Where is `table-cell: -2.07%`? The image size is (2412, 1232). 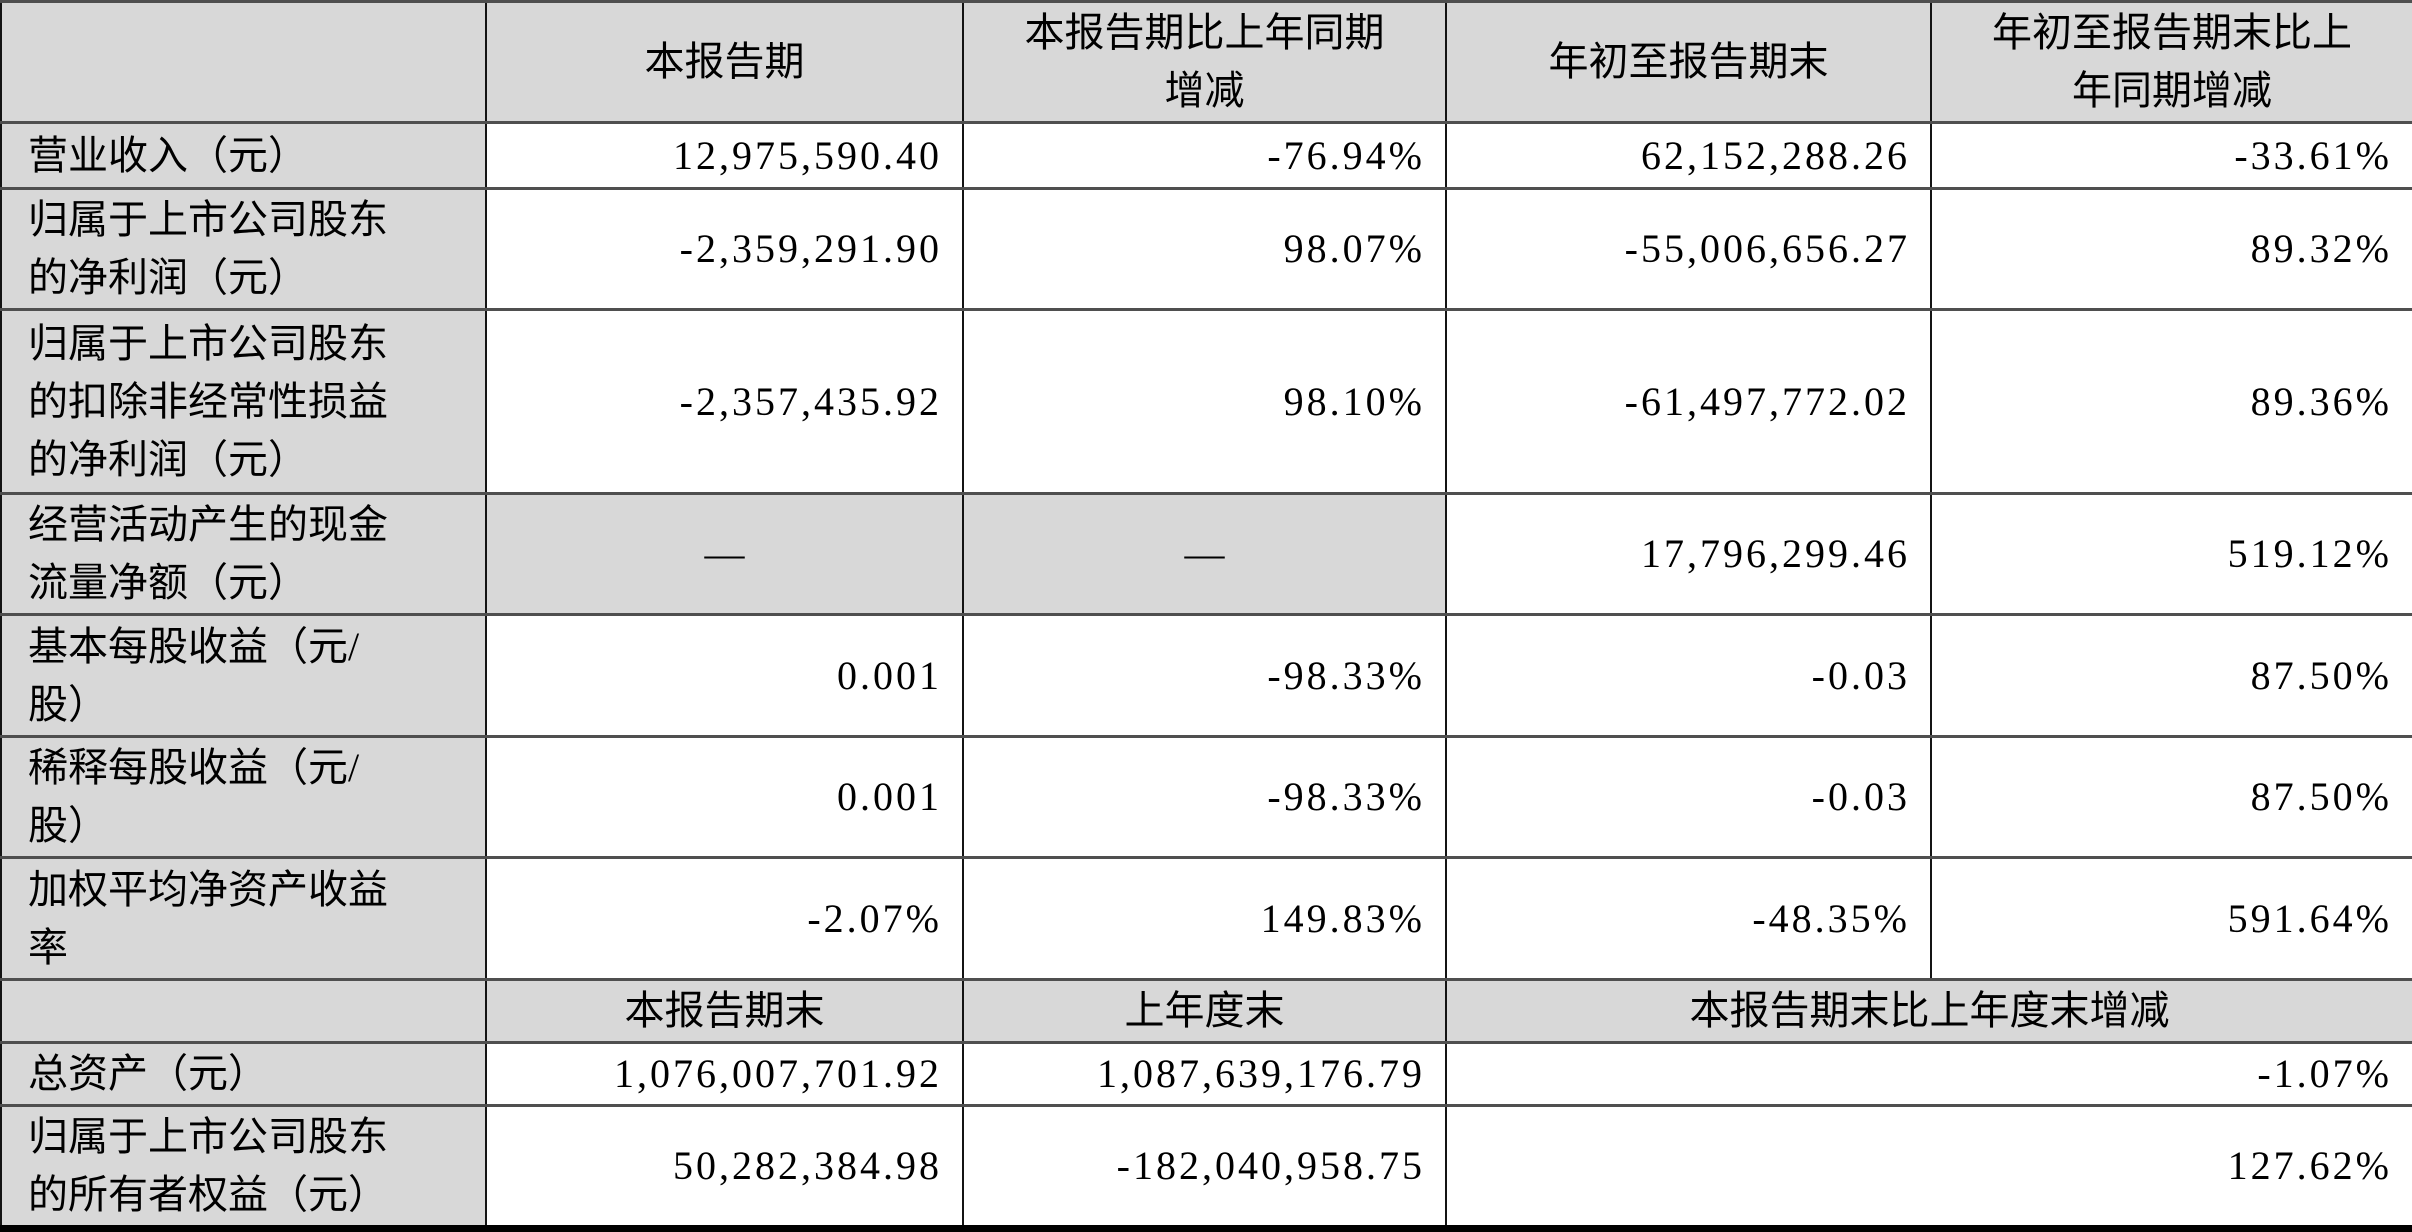 table-cell: -2.07% is located at coordinates (724, 918).